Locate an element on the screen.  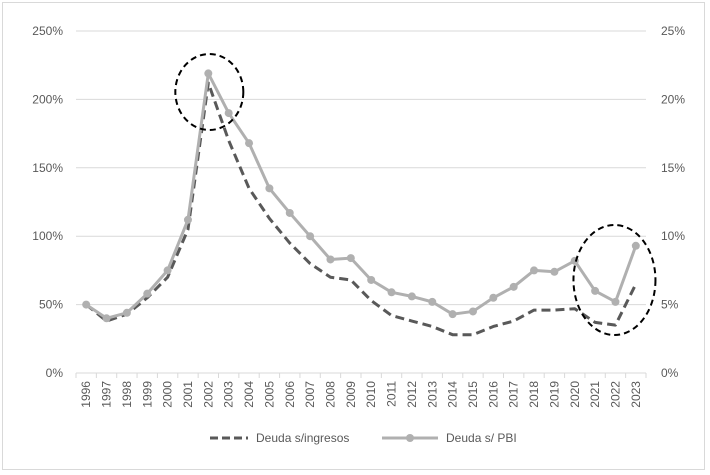
x-tick-label: 2016 is located at coordinates (493, 394).